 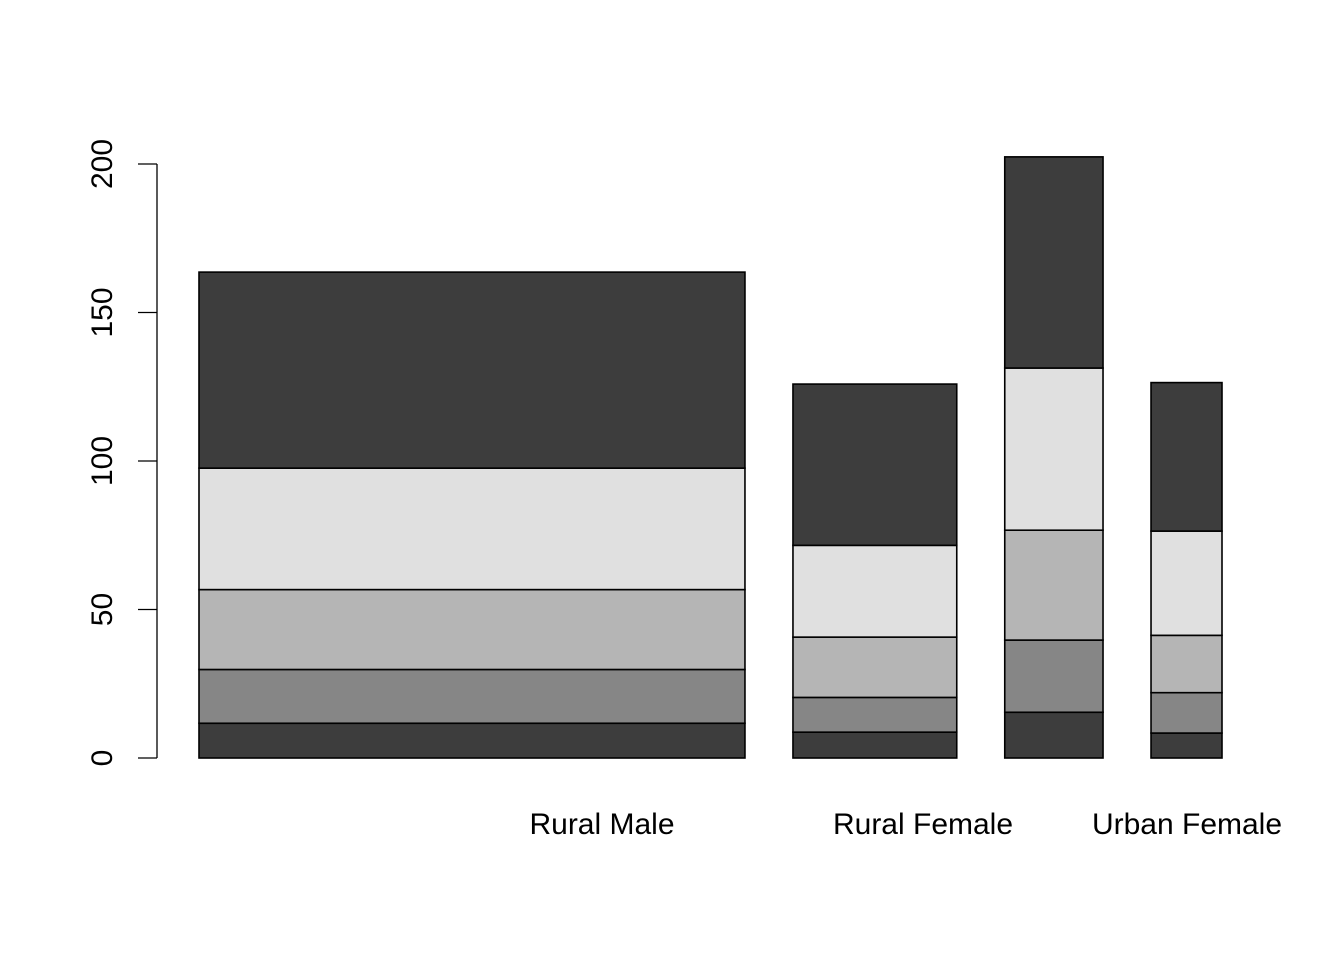 What do you see at coordinates (102, 609) in the screenshot?
I see `y-tick-label: 50` at bounding box center [102, 609].